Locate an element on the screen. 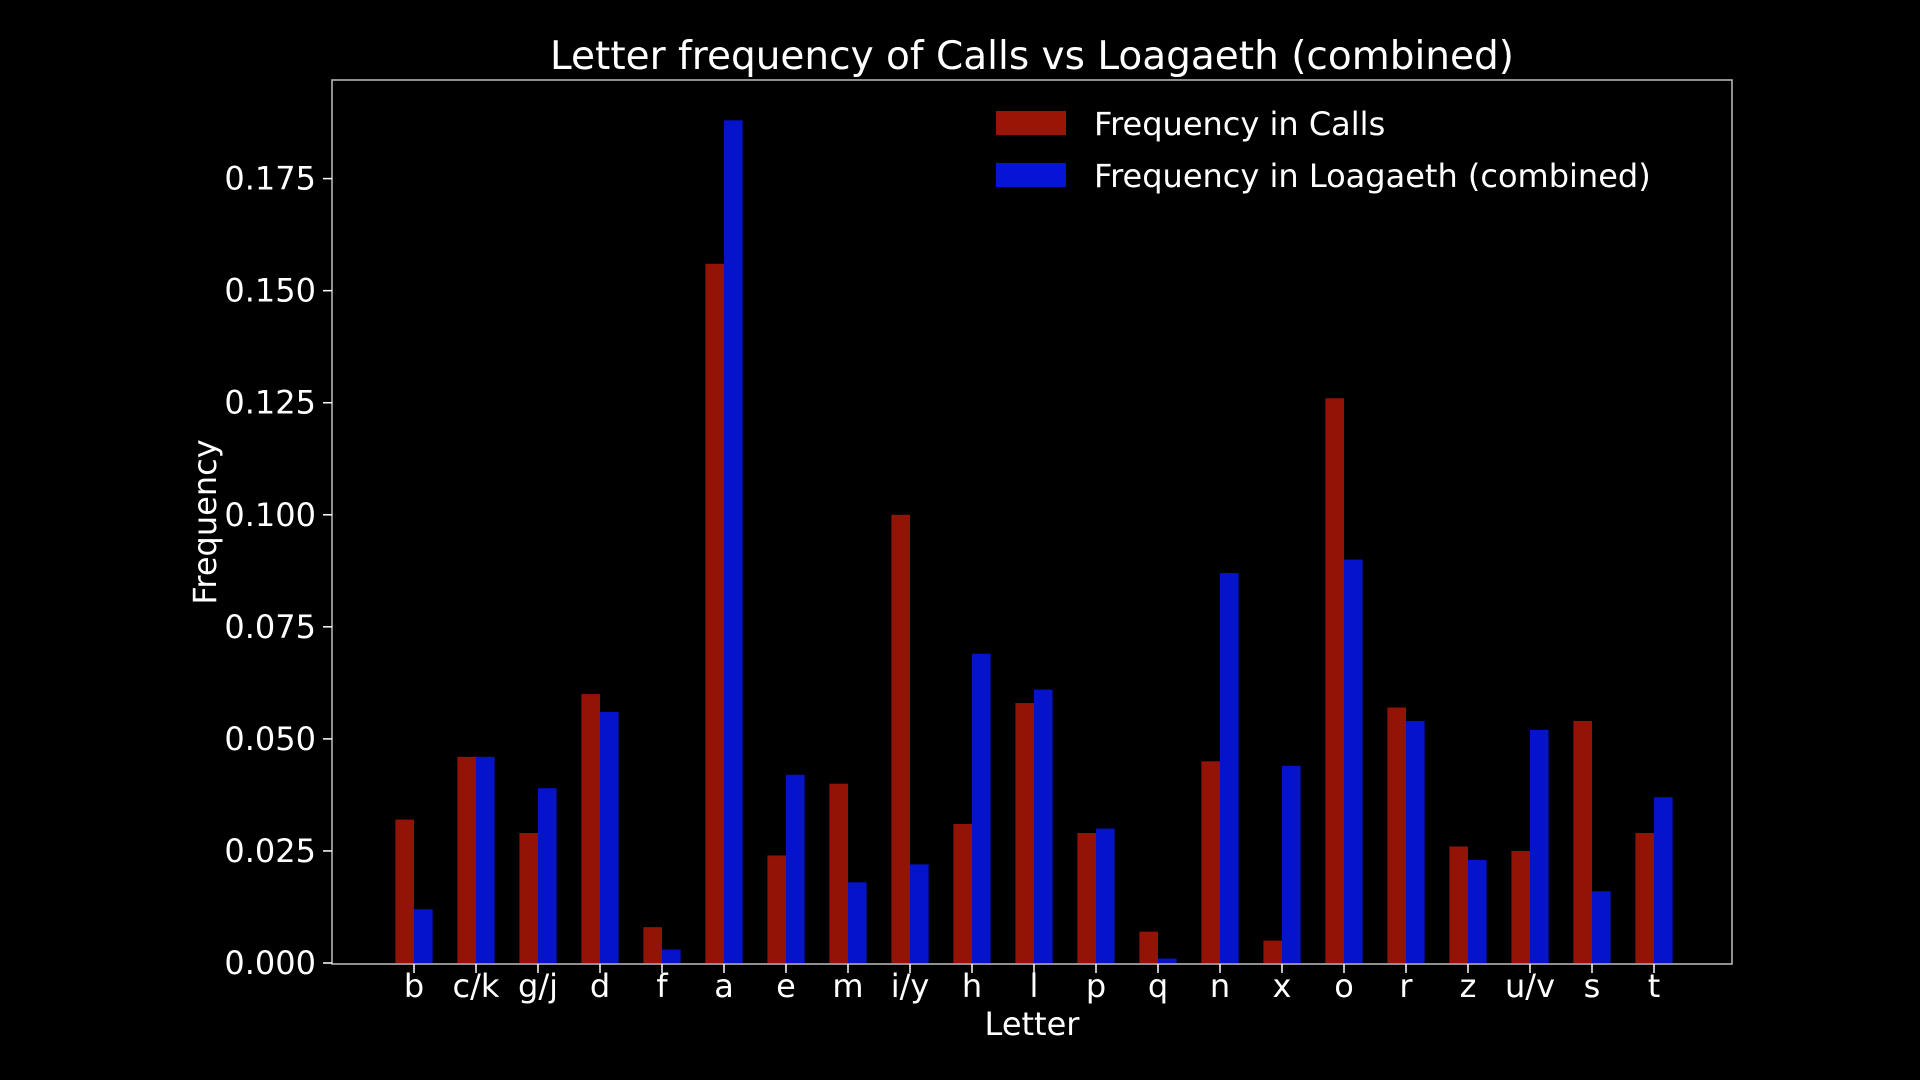  bar-loagaeth-s is located at coordinates (1601, 927).